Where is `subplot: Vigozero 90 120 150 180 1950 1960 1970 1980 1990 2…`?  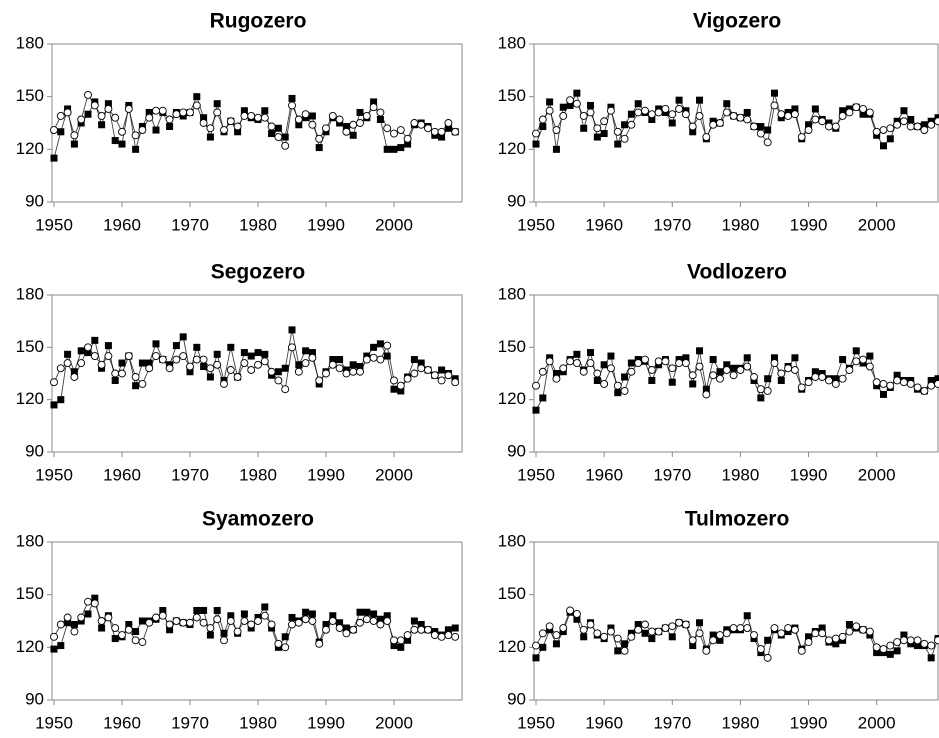 subplot: Vigozero 90 120 150 180 1950 1960 1970 1980 1990 2… is located at coordinates (718, 122).